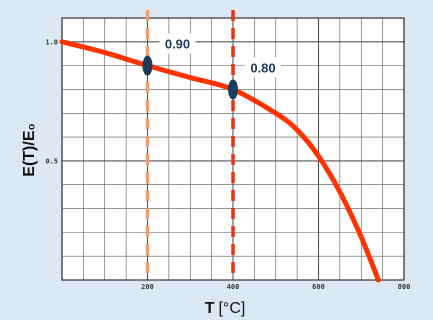 This screenshot has height=320, width=433. I want to click on x-tick-labels: 200 400 600 800, so click(275, 287).